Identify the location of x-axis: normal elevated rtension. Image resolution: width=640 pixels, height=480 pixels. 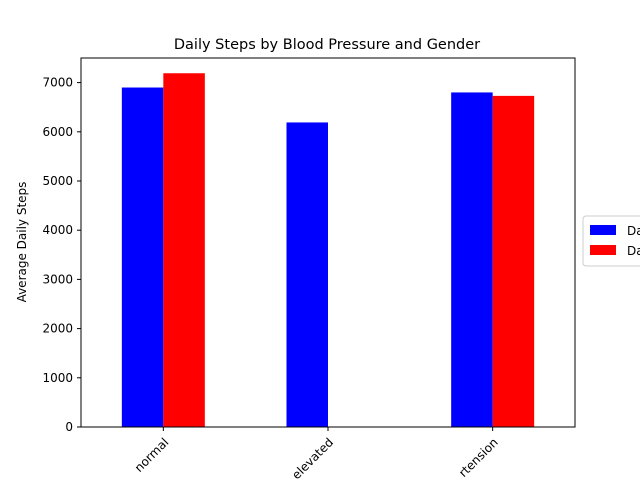
(316, 453).